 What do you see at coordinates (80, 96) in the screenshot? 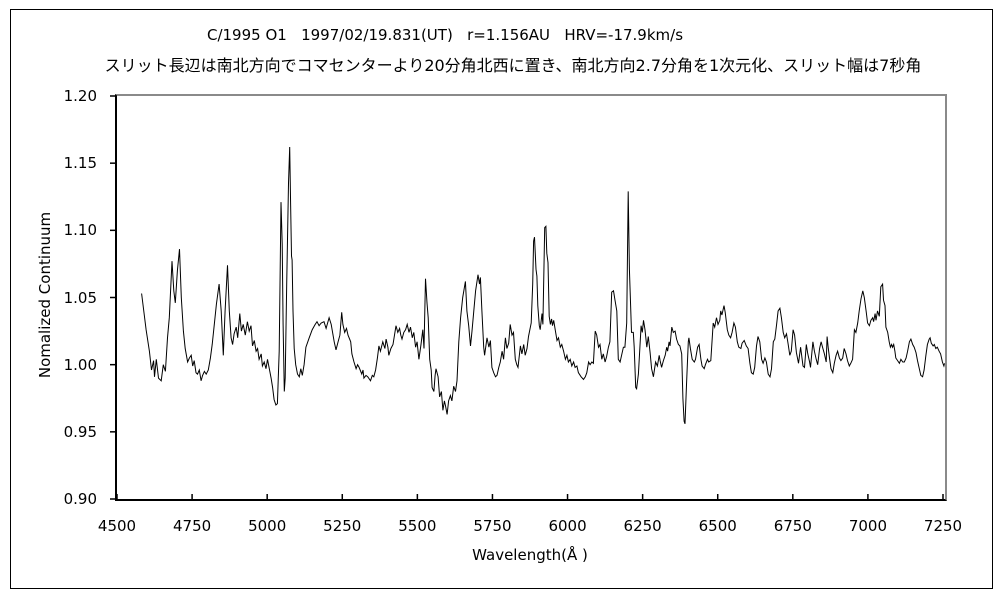
I see `y-tick-label: 1.20` at bounding box center [80, 96].